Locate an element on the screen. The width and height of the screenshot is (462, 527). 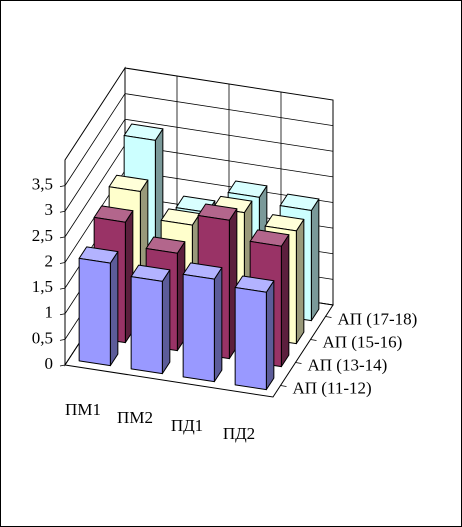
series-label: АП (11-12) is located at coordinates (332, 387).